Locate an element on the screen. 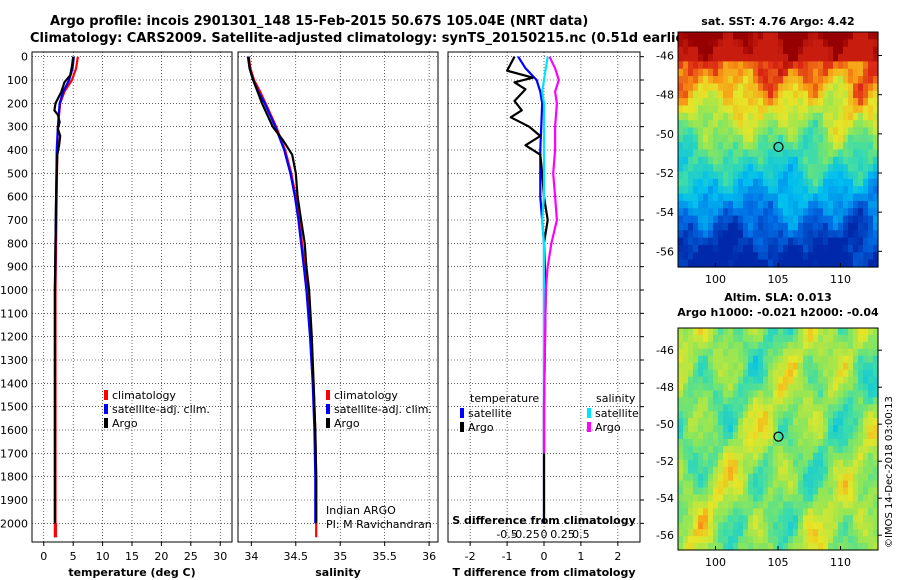 This screenshot has width=900, height=580. x2-tick-label: -0.25 is located at coordinates (525, 534).